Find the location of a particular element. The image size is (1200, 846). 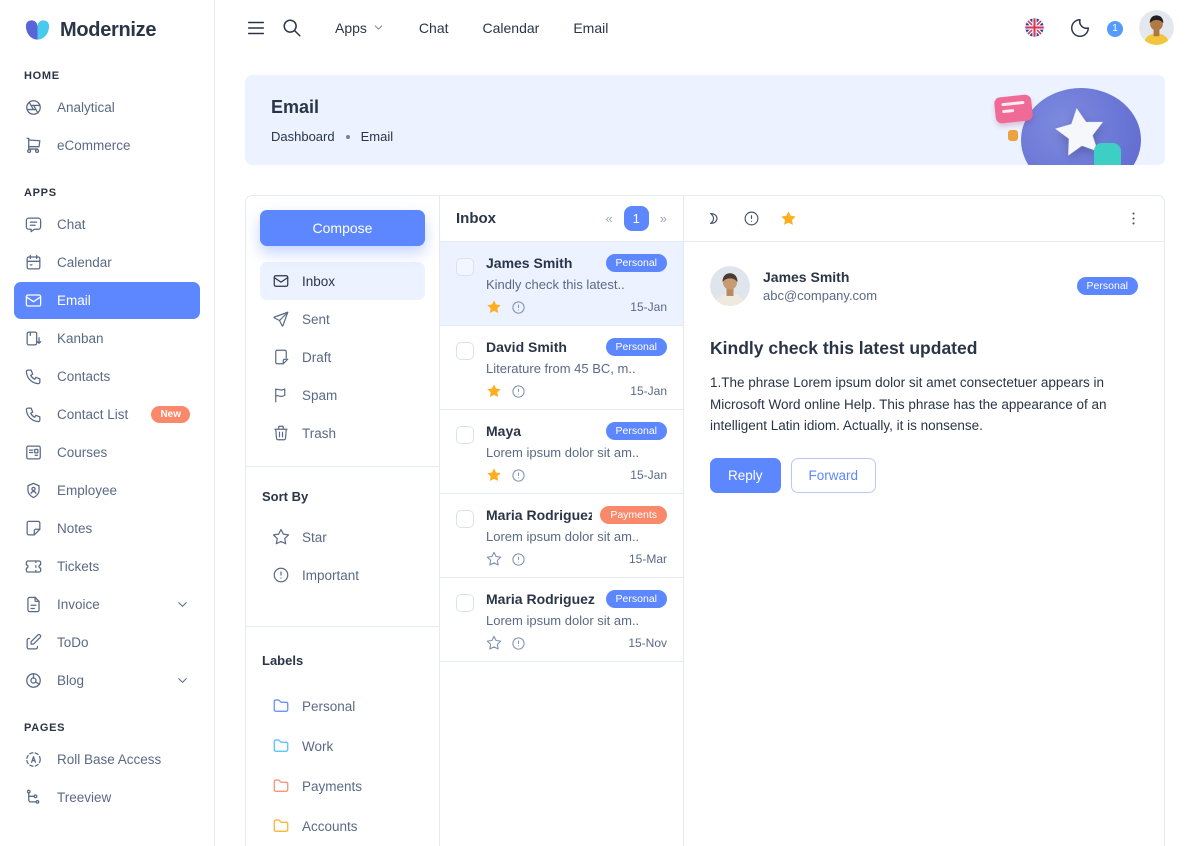

mail-icon is located at coordinates (281, 281).